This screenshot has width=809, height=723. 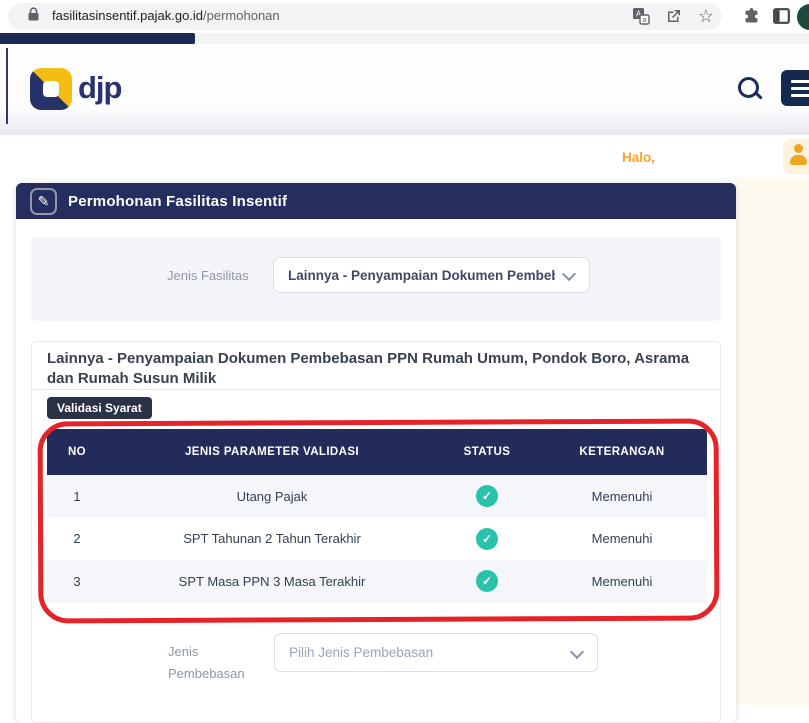 I want to click on url-text: fasilitasinsentif.pajak.go.id/permohonan, so click(x=166, y=15).